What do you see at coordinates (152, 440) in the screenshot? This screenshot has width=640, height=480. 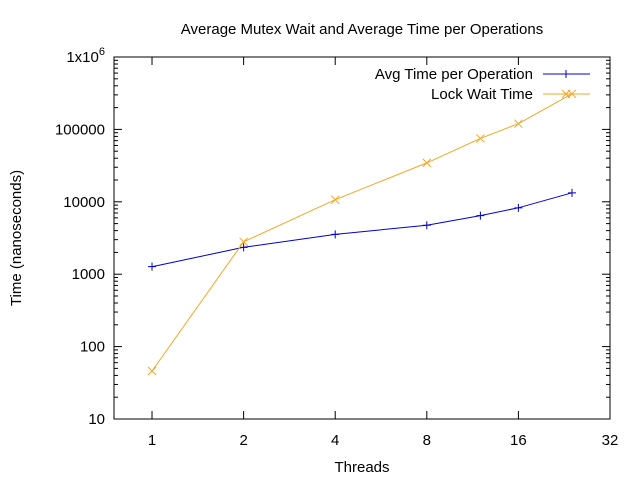 I see `x-tick-label: 1` at bounding box center [152, 440].